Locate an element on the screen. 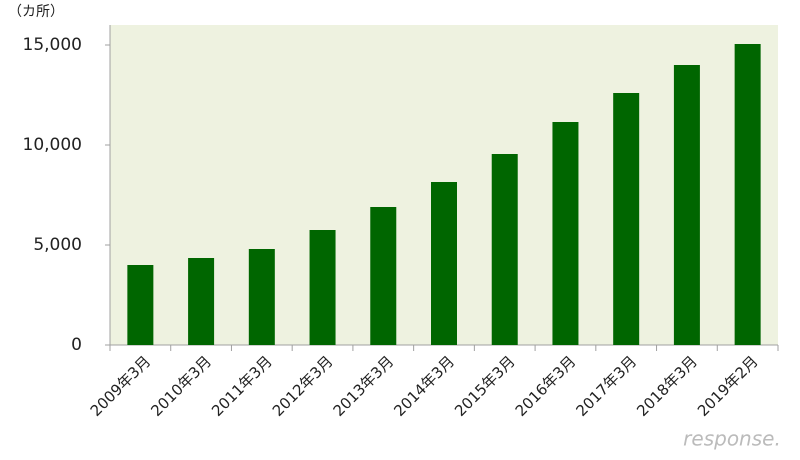  x-tick-label: 2019年2月 is located at coordinates (728, 386).